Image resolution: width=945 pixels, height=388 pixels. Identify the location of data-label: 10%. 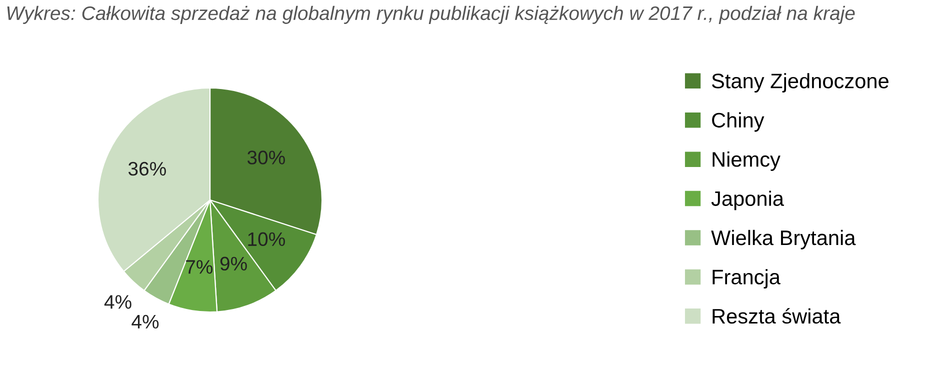
(266, 239).